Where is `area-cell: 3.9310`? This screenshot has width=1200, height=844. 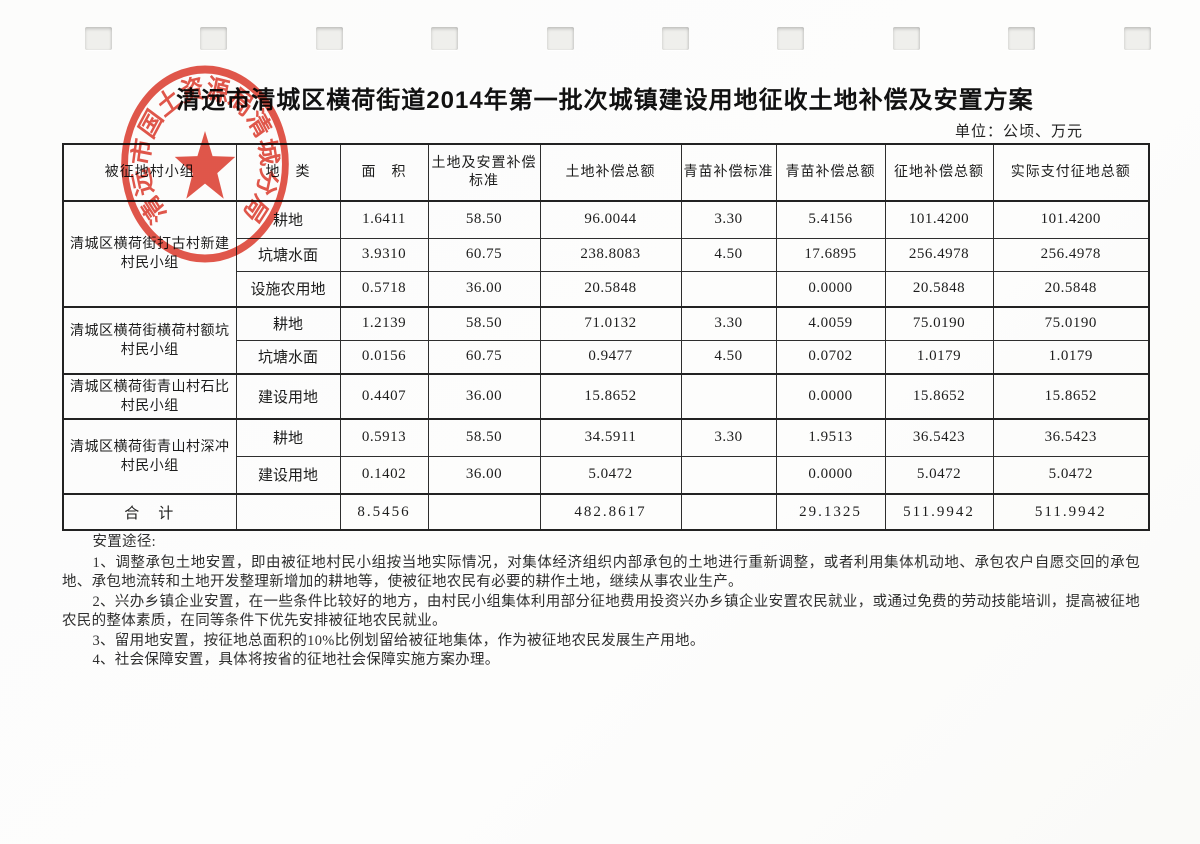
area-cell: 3.9310 is located at coordinates (384, 254).